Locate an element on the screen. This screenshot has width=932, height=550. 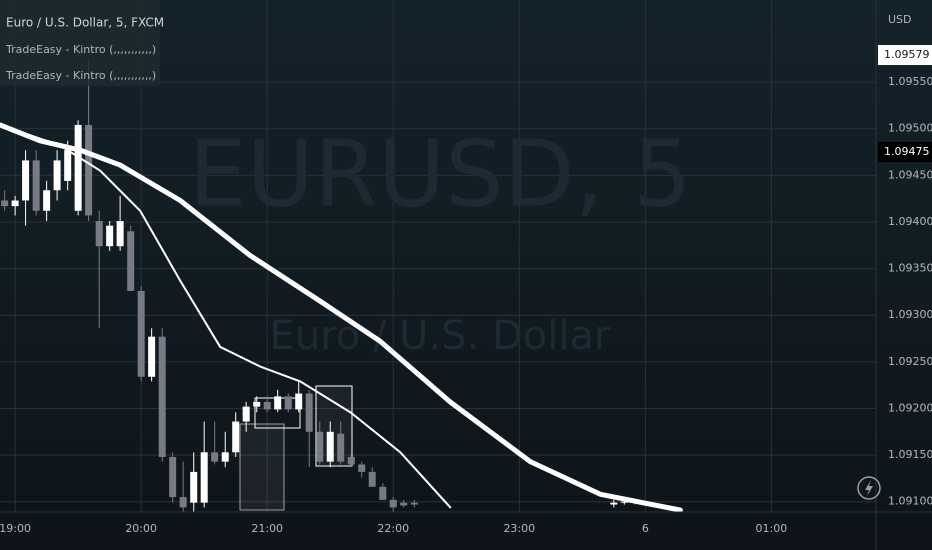
lightning-icon is located at coordinates (869, 488).